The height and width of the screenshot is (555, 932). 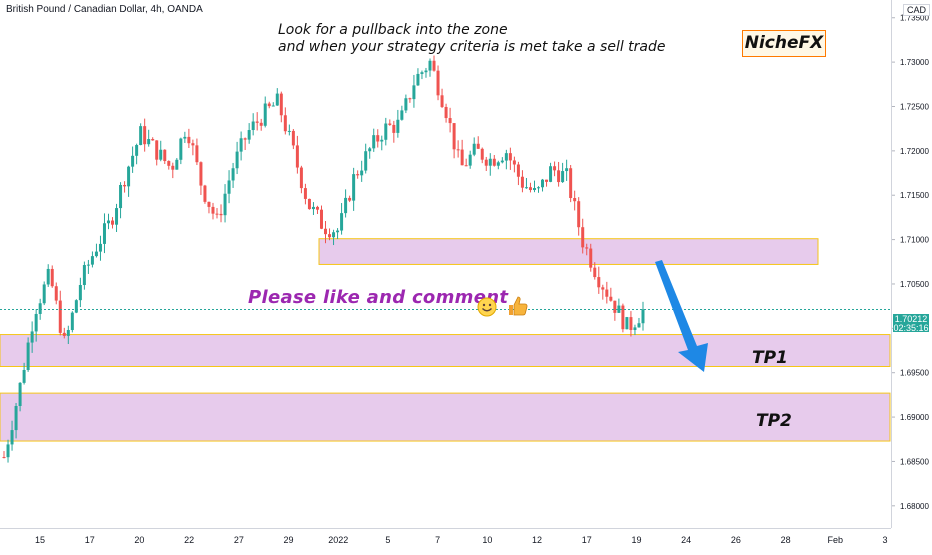 I want to click on brand-logo: NicheFX, so click(x=784, y=43).